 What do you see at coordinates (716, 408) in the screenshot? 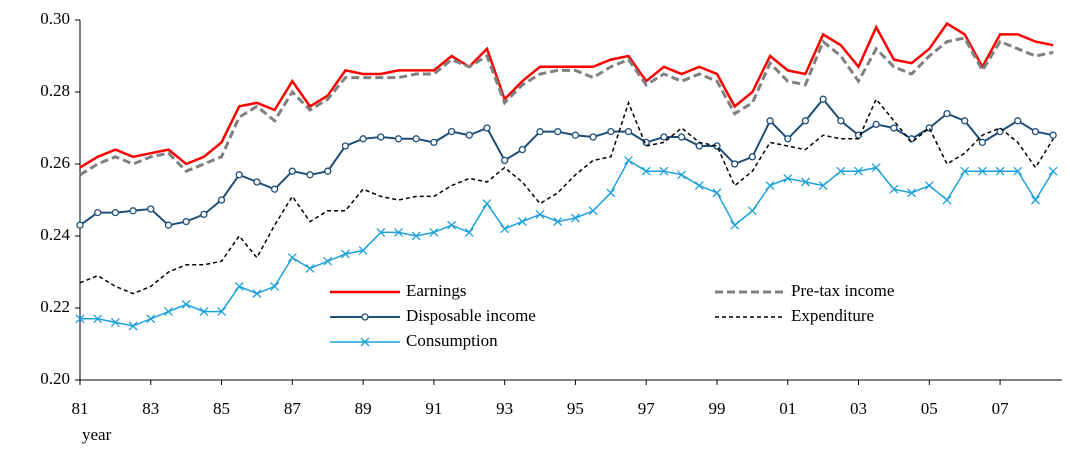
I see `x-tick-label: 99` at bounding box center [716, 408].